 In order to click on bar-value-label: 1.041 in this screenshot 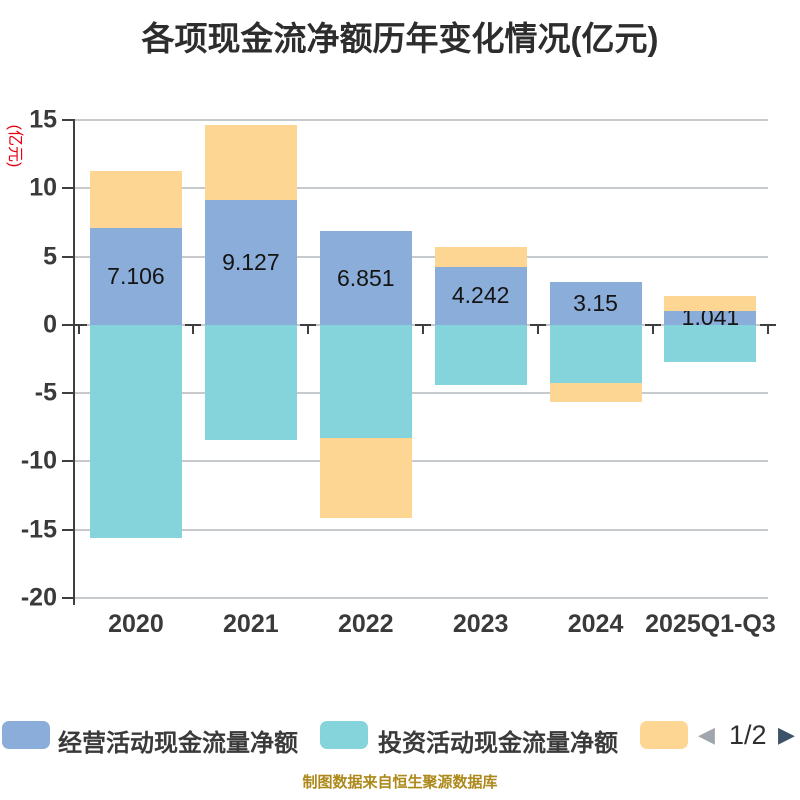, I will do `click(710, 317)`.